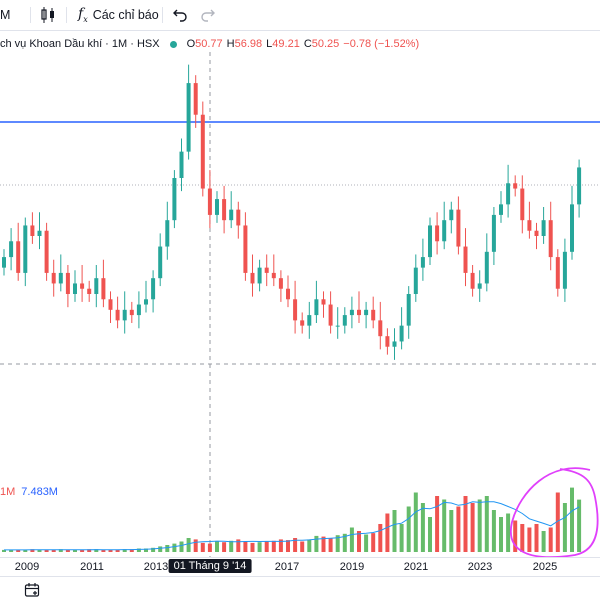 Image resolution: width=600 pixels, height=601 pixels. Describe the element at coordinates (5, 15) in the screenshot. I see `symbol-menu: M` at that location.